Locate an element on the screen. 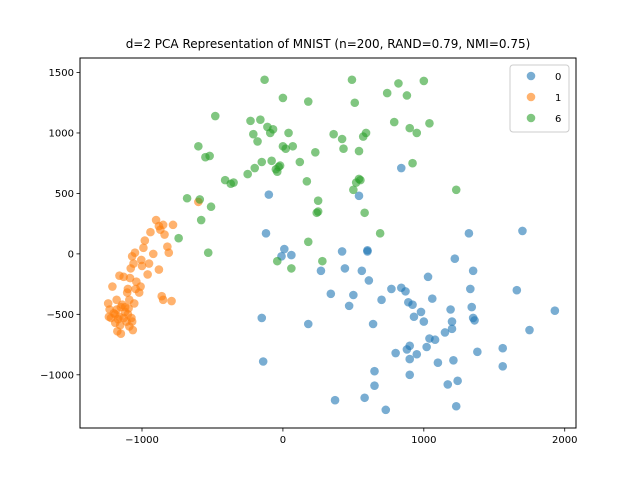 Image resolution: width=640 pixels, height=480 pixels. y-tick-label: 0 is located at coordinates (71, 254).